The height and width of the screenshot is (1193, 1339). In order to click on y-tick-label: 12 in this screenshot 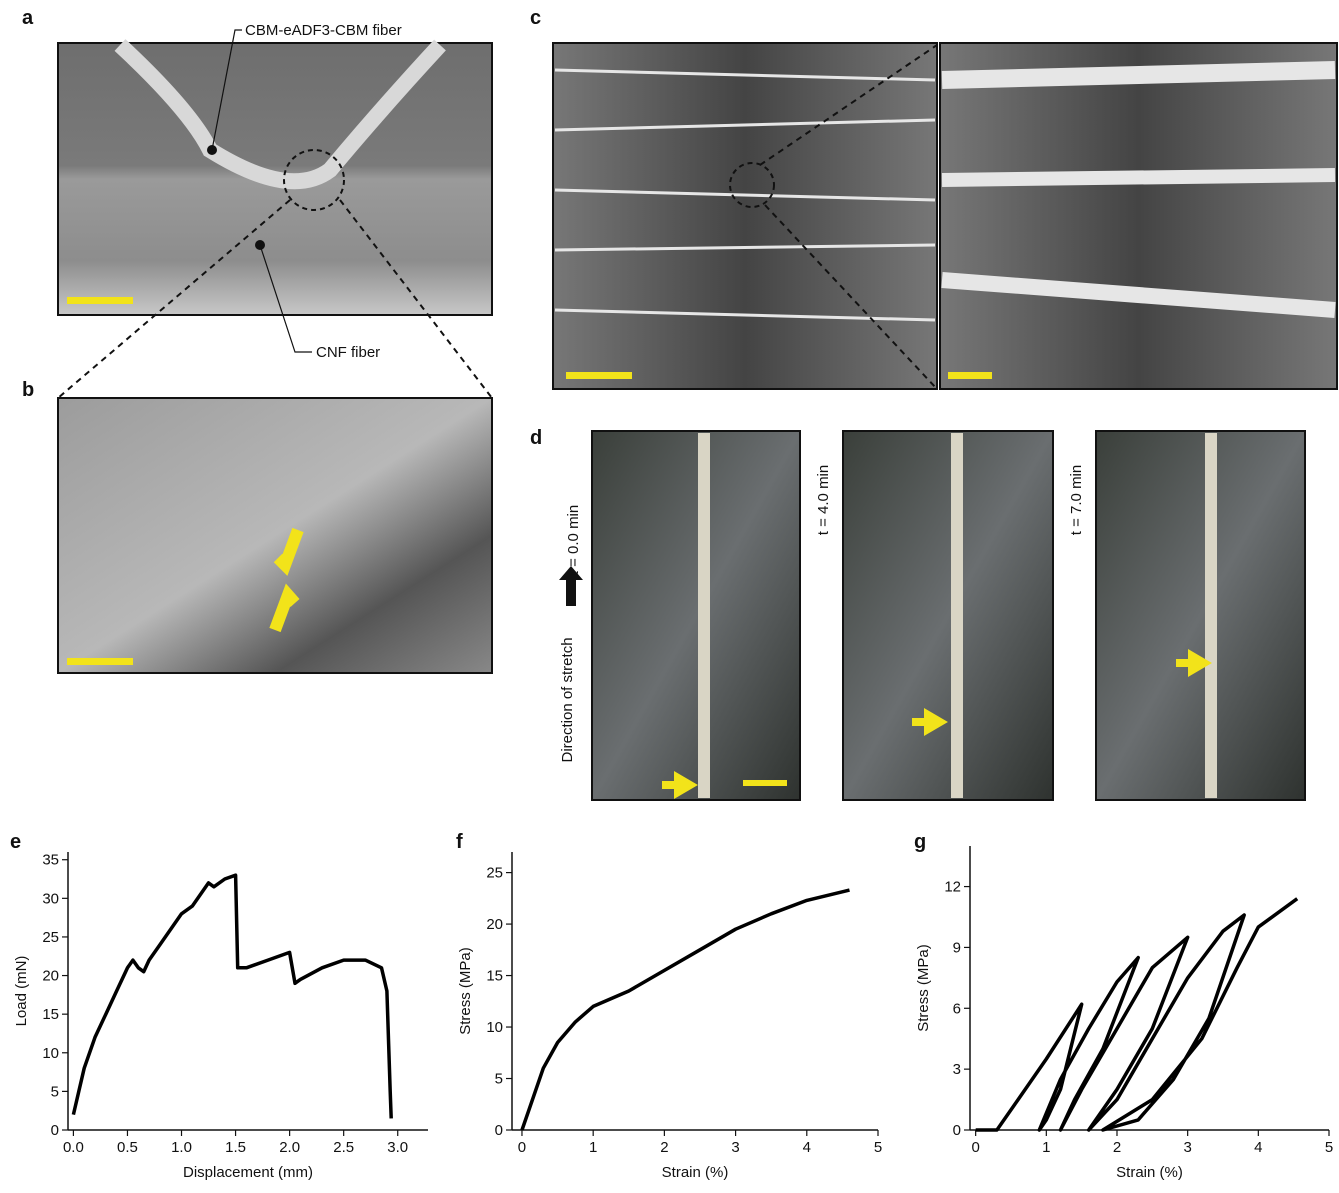, I will do `click(952, 887)`.